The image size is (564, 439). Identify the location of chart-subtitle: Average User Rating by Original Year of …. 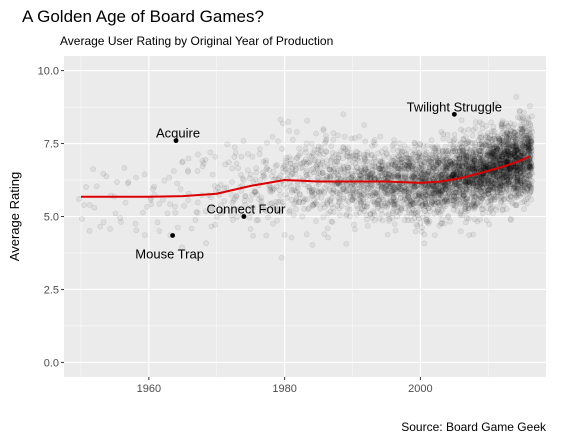
(196, 41).